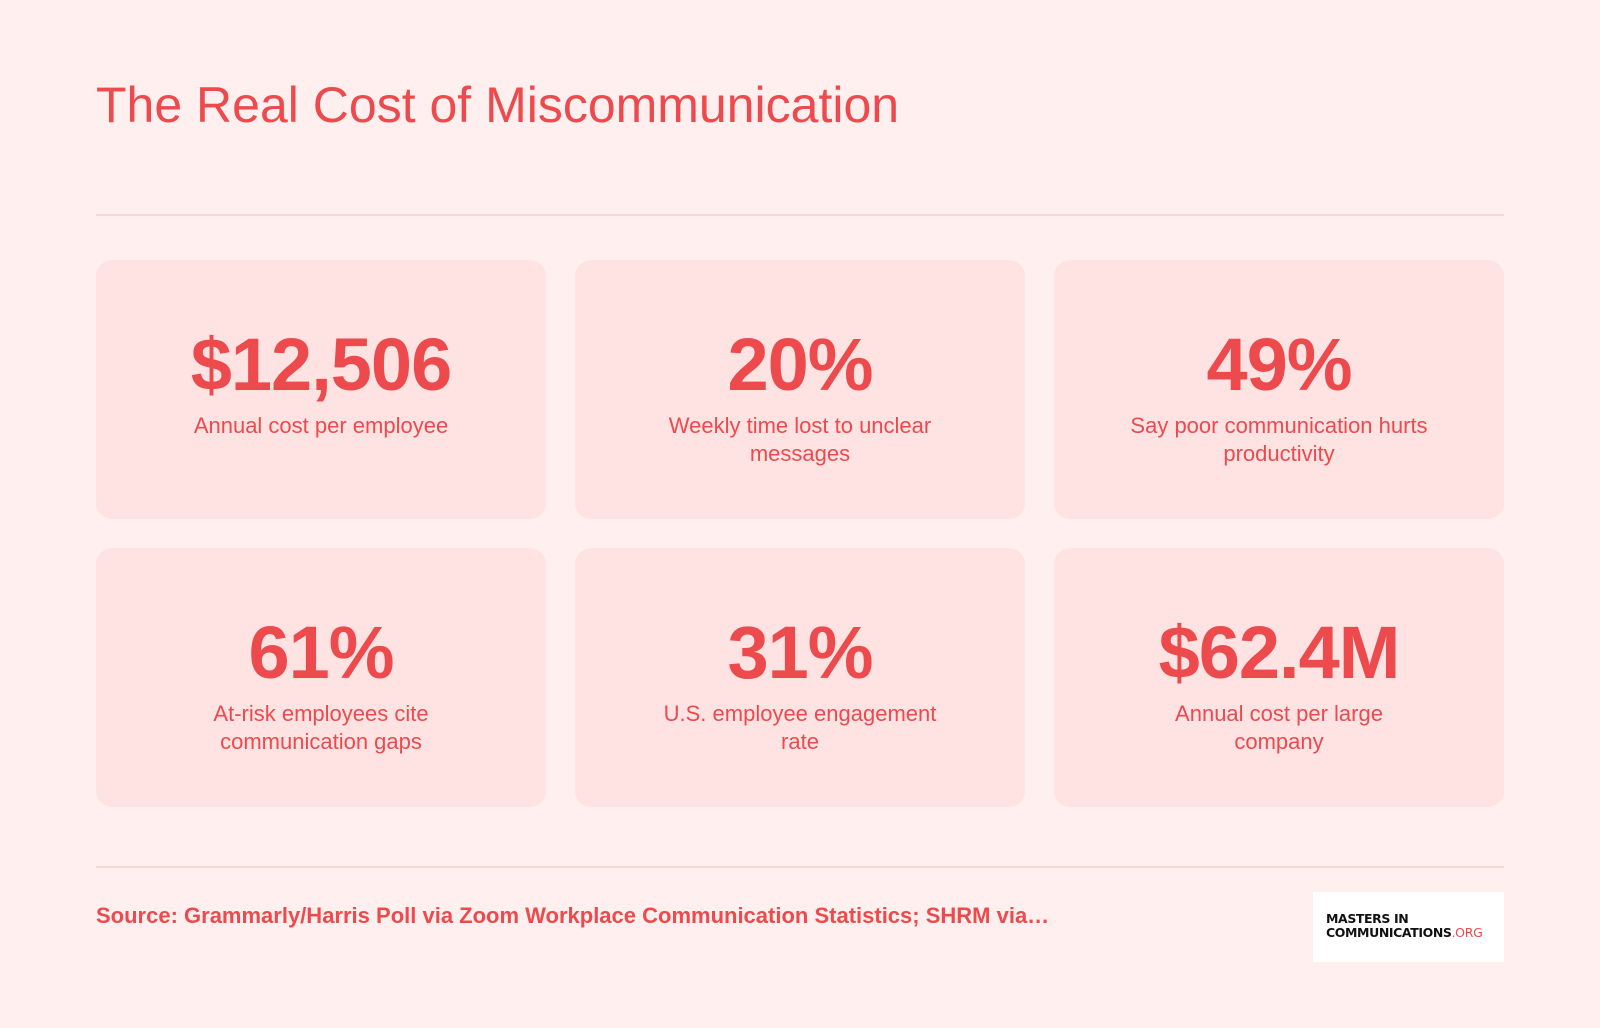 The width and height of the screenshot is (1600, 1028). What do you see at coordinates (1279, 652) in the screenshot?
I see `stat-value: $62.4M` at bounding box center [1279, 652].